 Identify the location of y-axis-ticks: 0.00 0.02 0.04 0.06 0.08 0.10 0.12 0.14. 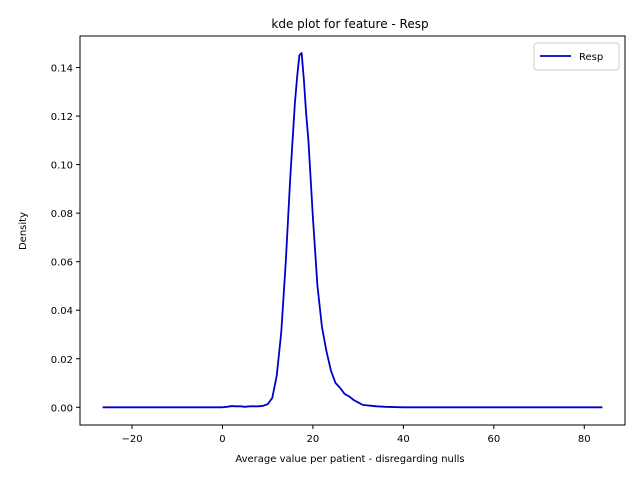
(65, 239).